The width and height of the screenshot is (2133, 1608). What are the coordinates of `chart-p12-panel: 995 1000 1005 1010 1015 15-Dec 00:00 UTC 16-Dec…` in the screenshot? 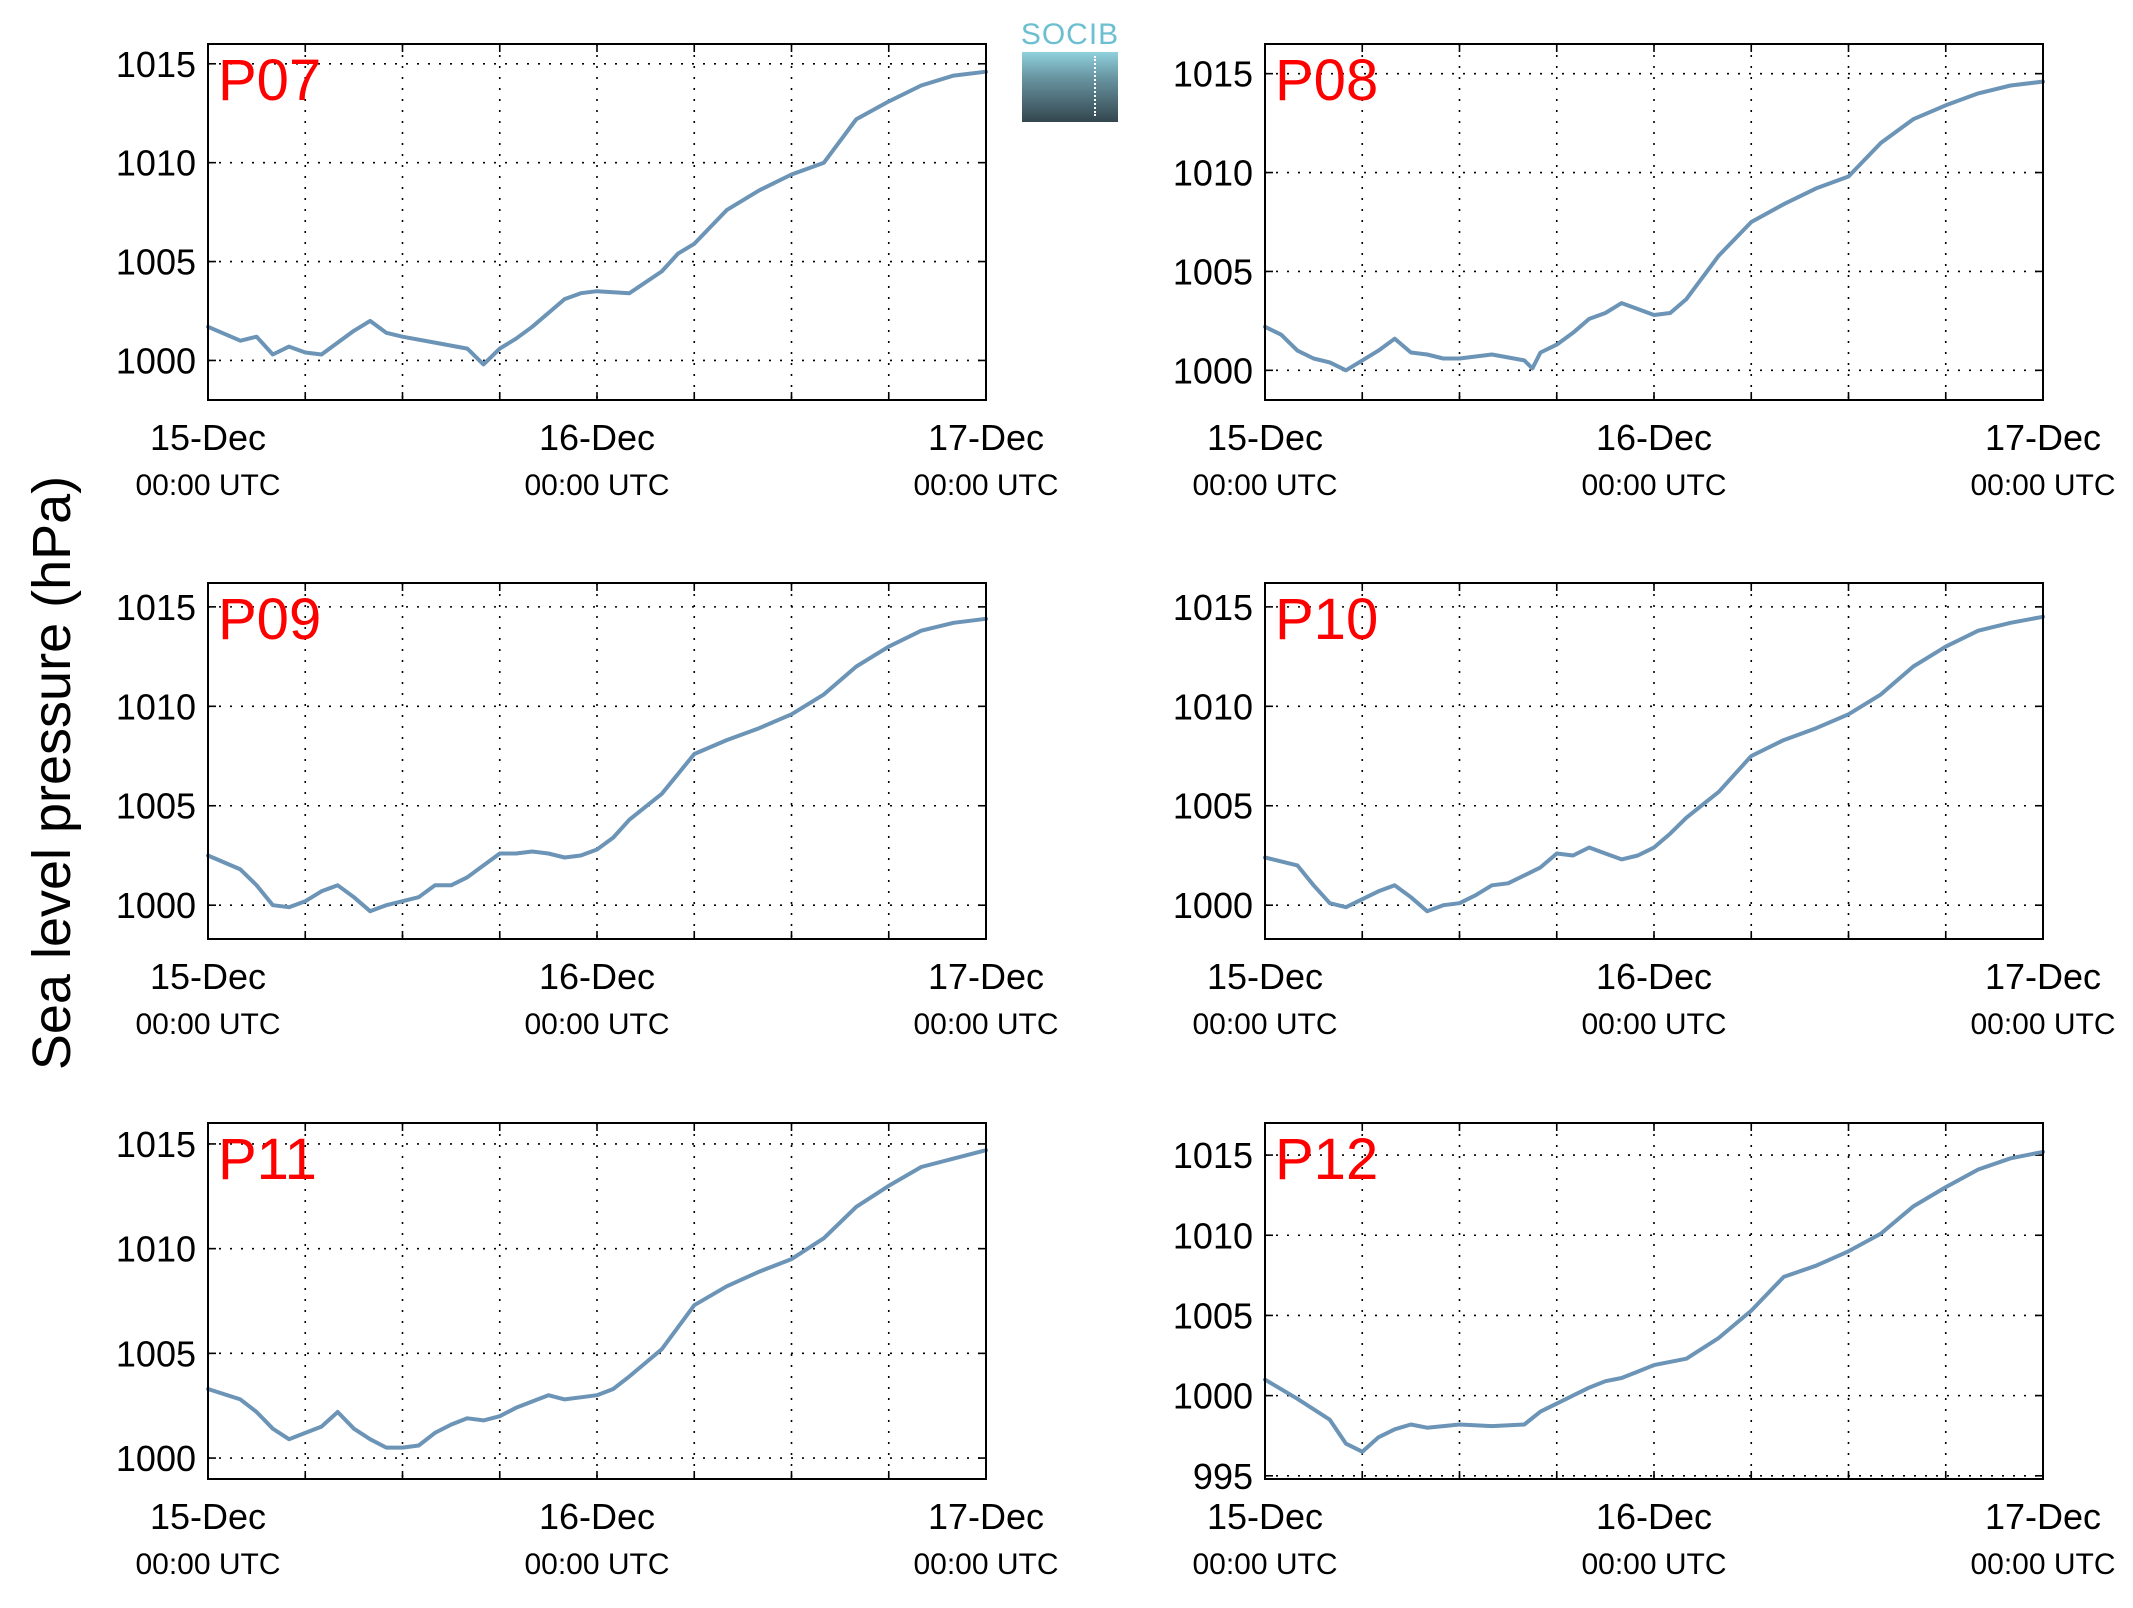 It's located at (1644, 1351).